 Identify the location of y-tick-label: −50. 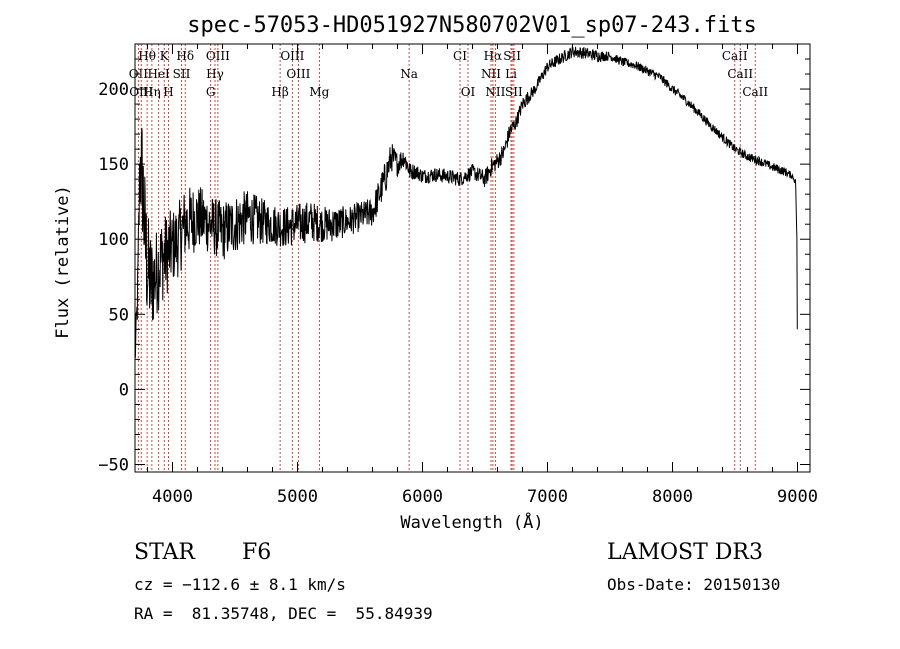
(113, 465).